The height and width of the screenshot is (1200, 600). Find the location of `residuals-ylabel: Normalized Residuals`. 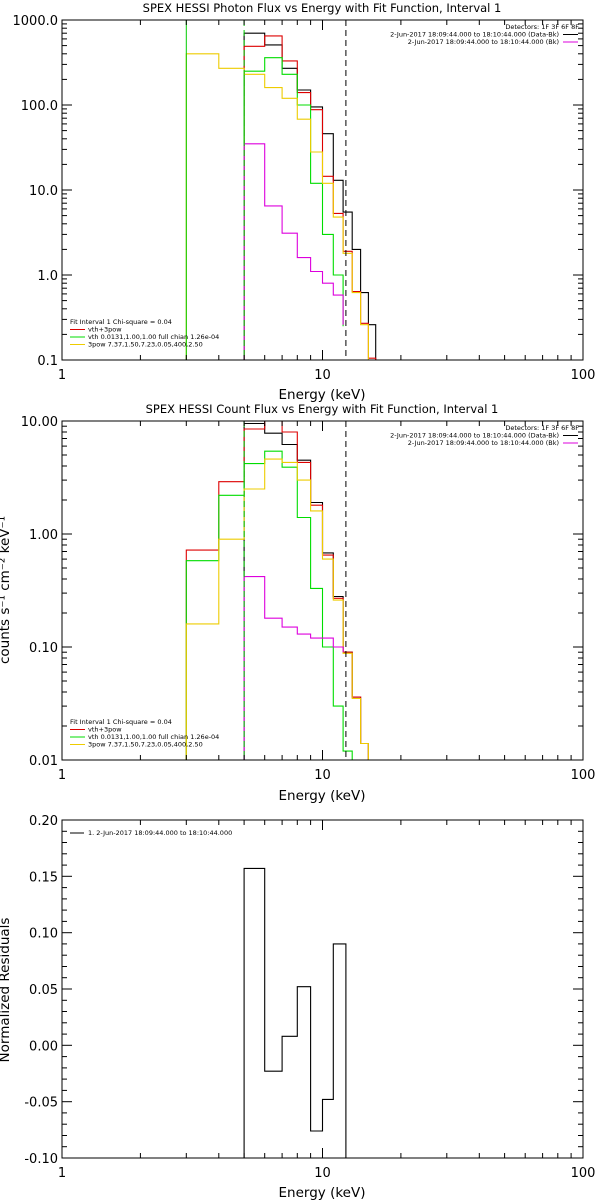

residuals-ylabel: Normalized Residuals is located at coordinates (6, 990).